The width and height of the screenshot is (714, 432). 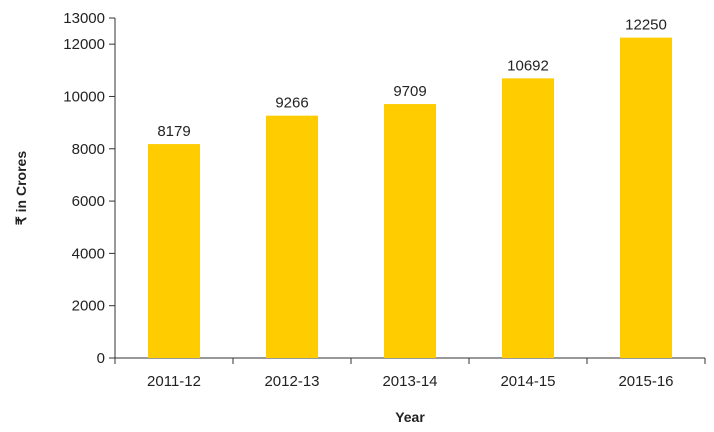 I want to click on x-tick-label: 2014-15, so click(x=527, y=381).